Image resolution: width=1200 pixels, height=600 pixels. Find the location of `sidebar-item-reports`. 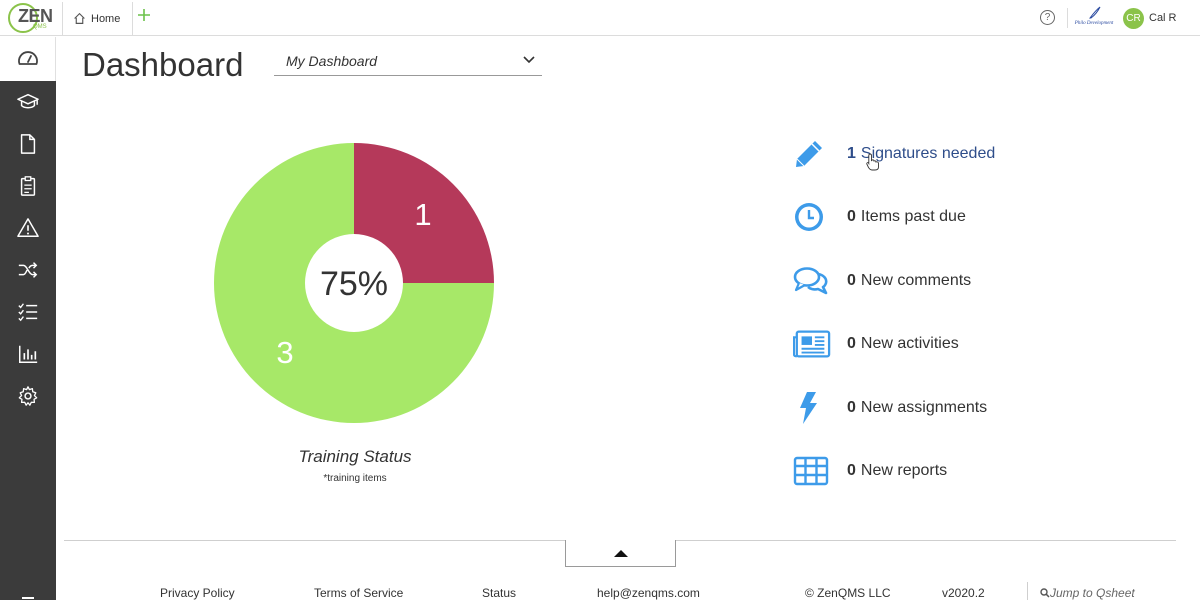

sidebar-item-reports is located at coordinates (28, 354).